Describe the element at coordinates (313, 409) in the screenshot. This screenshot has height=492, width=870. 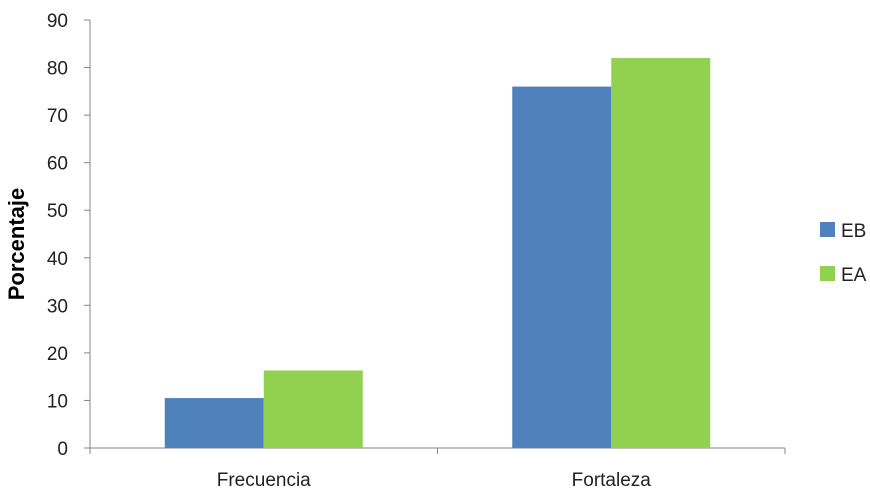
I see `bar-ea-frecuencia` at that location.